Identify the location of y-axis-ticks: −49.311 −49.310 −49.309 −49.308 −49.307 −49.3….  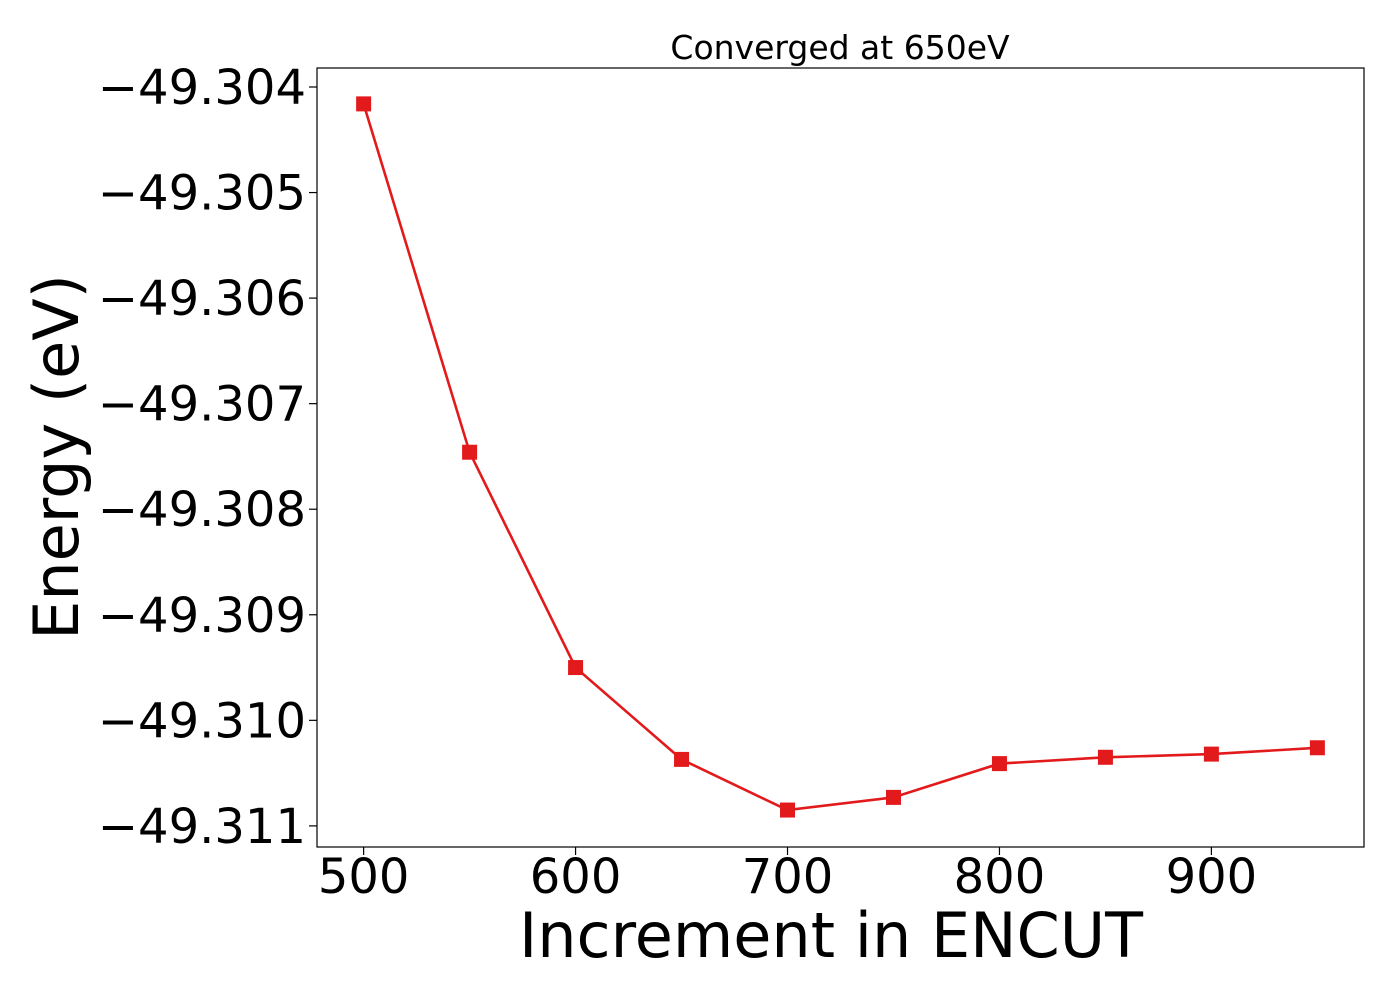
(207, 457).